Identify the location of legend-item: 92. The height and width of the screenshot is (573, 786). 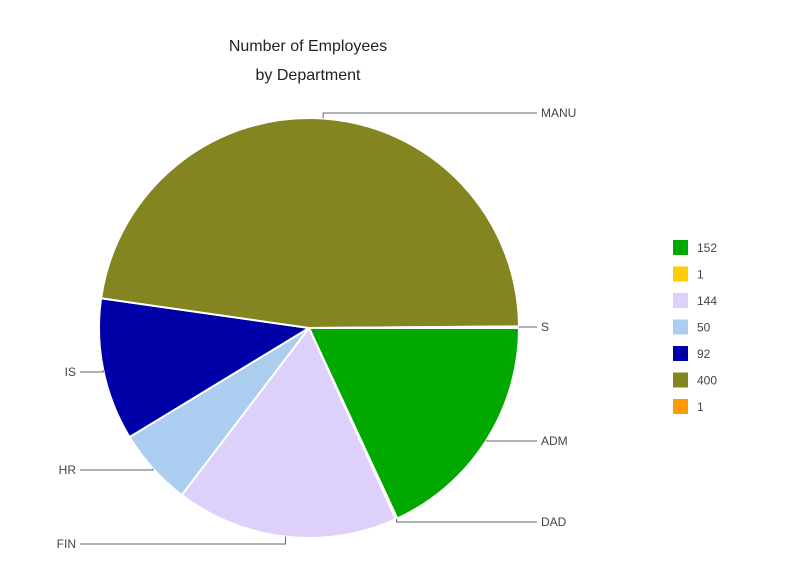
(692, 353).